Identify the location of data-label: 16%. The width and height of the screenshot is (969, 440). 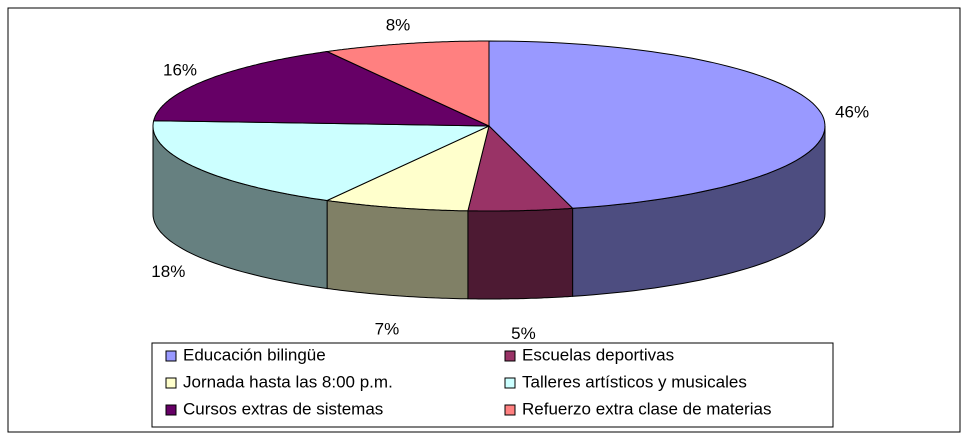
(180, 69).